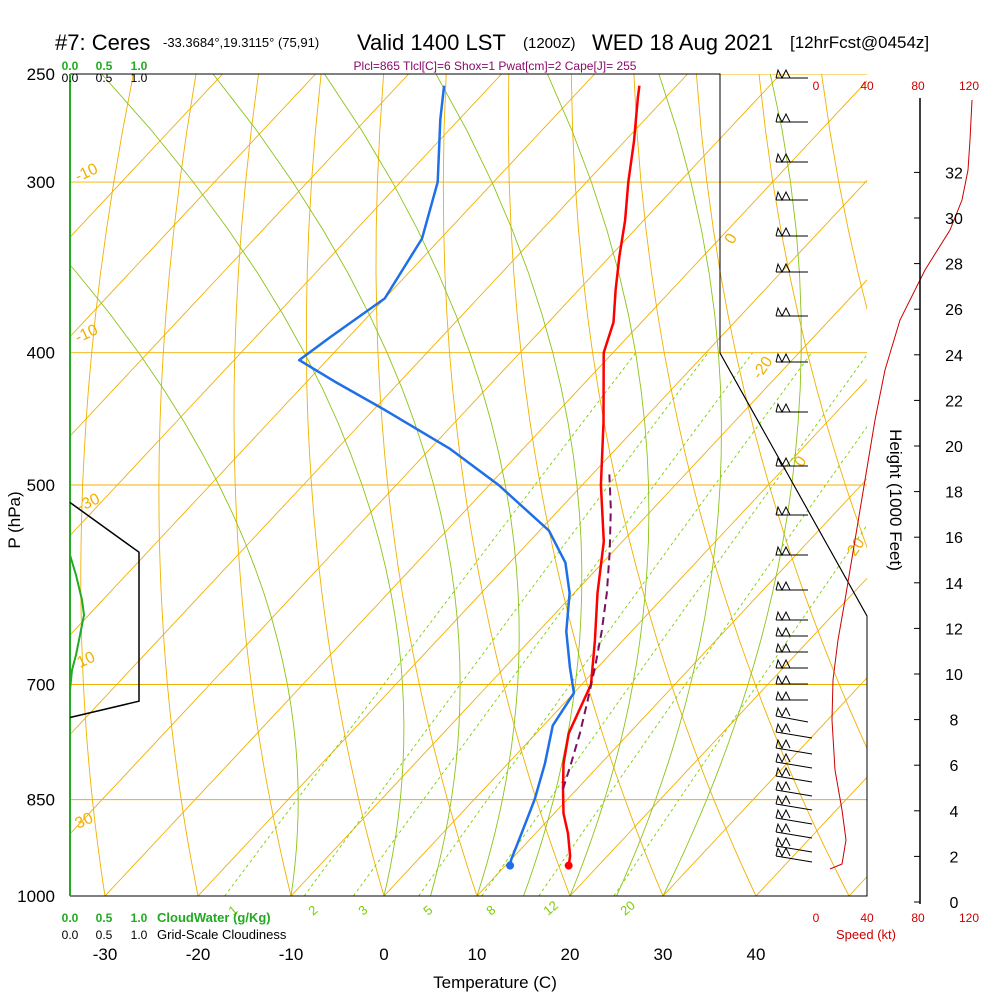  What do you see at coordinates (816, 918) in the screenshot?
I see `speed-tick-bottom: 0` at bounding box center [816, 918].